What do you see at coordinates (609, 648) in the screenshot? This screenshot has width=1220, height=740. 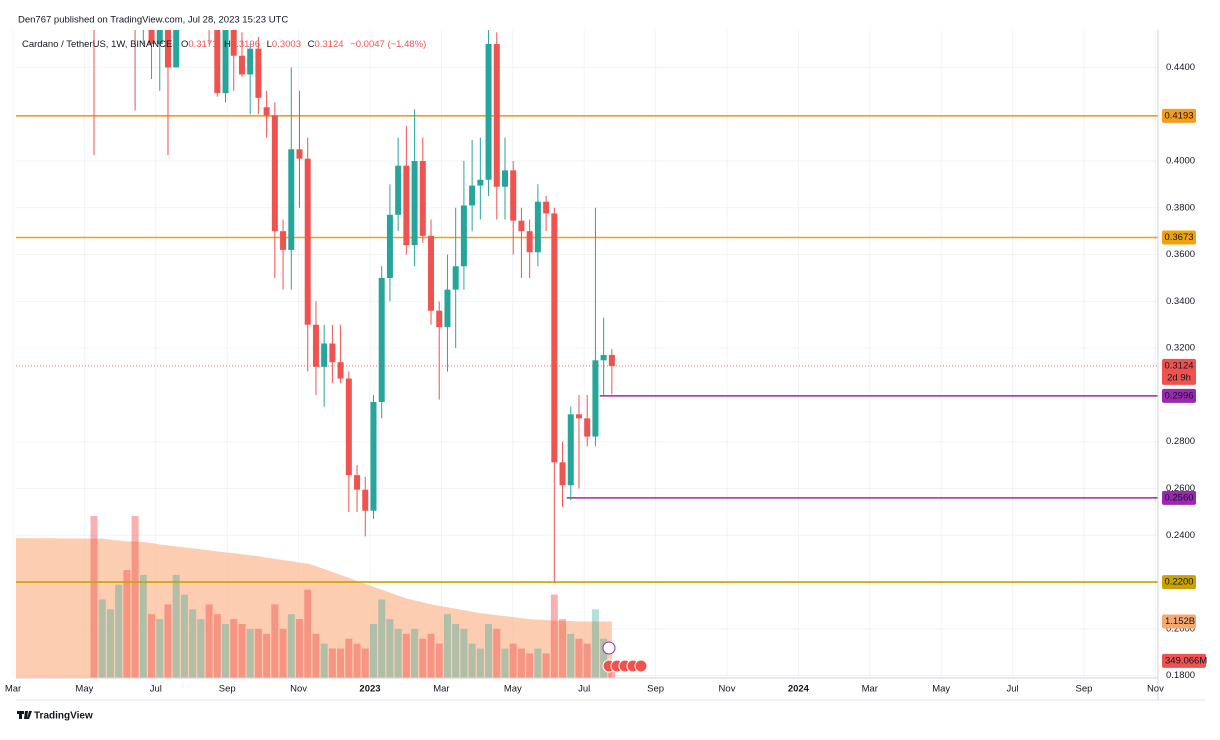 I see `icon` at bounding box center [609, 648].